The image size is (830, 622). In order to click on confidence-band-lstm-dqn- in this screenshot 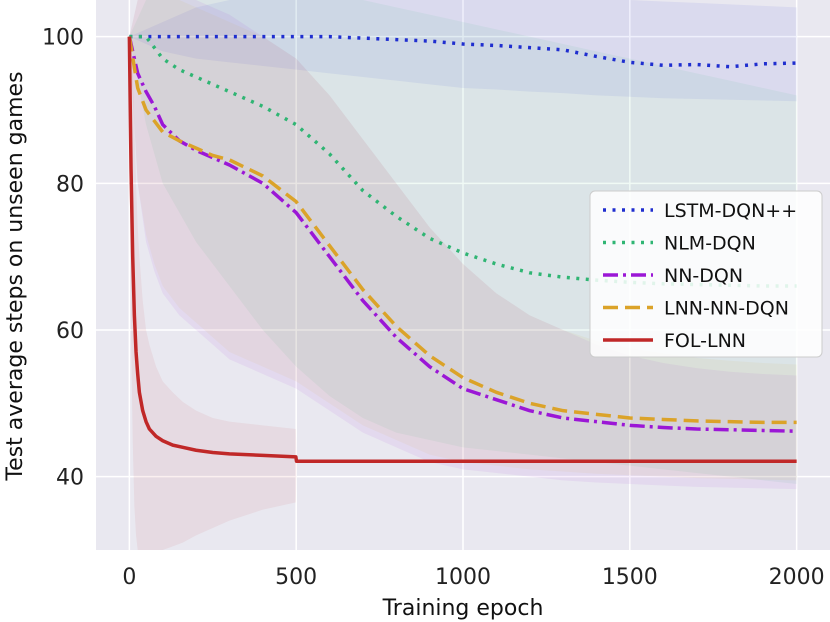, I will do `click(463, 51)`.